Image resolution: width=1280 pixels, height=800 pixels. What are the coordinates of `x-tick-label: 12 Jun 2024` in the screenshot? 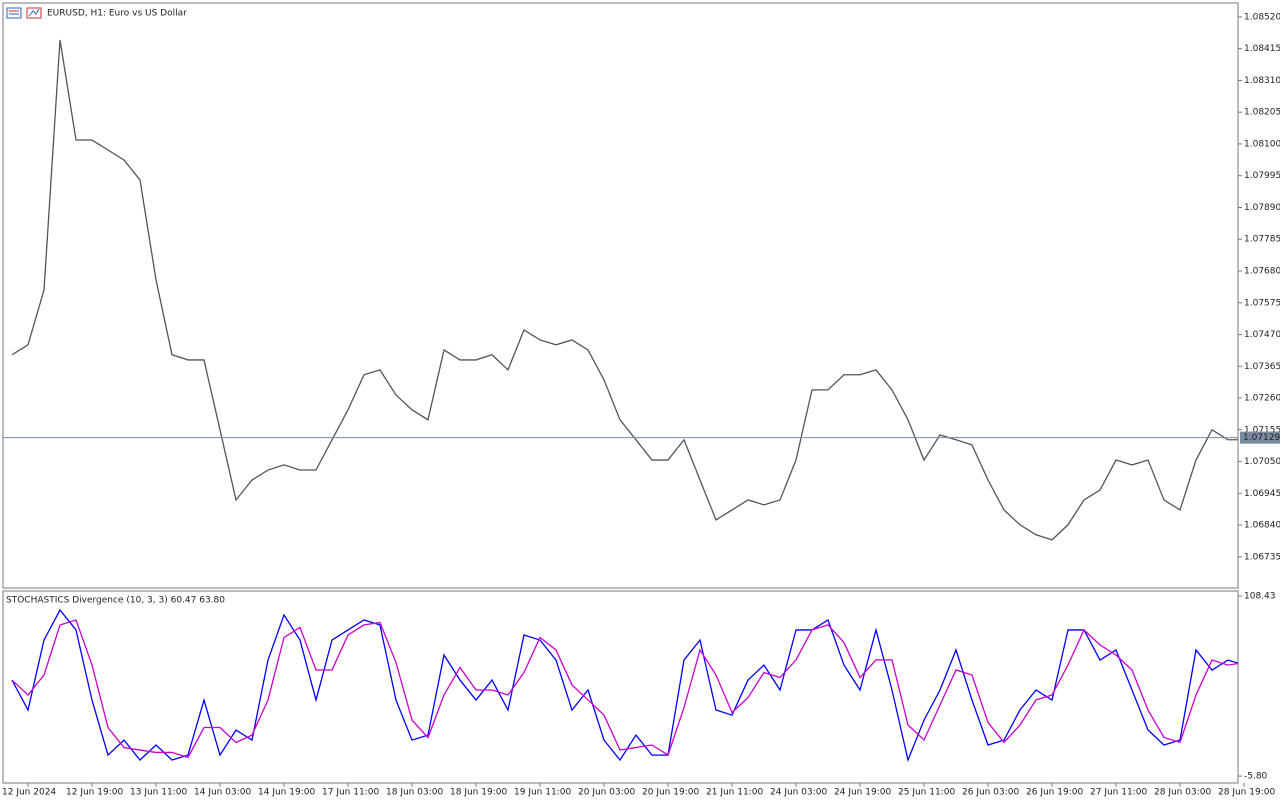 It's located at (29, 793).